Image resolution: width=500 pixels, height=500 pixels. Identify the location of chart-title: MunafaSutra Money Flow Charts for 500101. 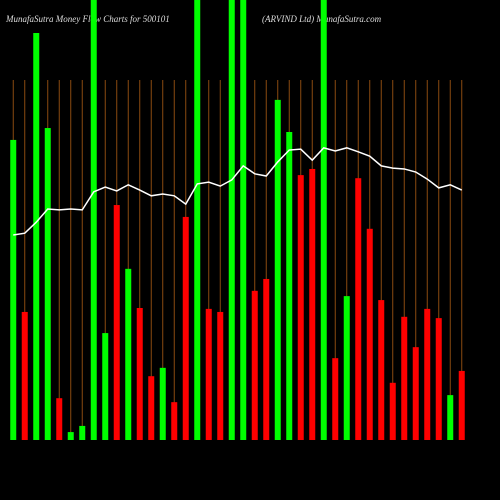
(87, 19).